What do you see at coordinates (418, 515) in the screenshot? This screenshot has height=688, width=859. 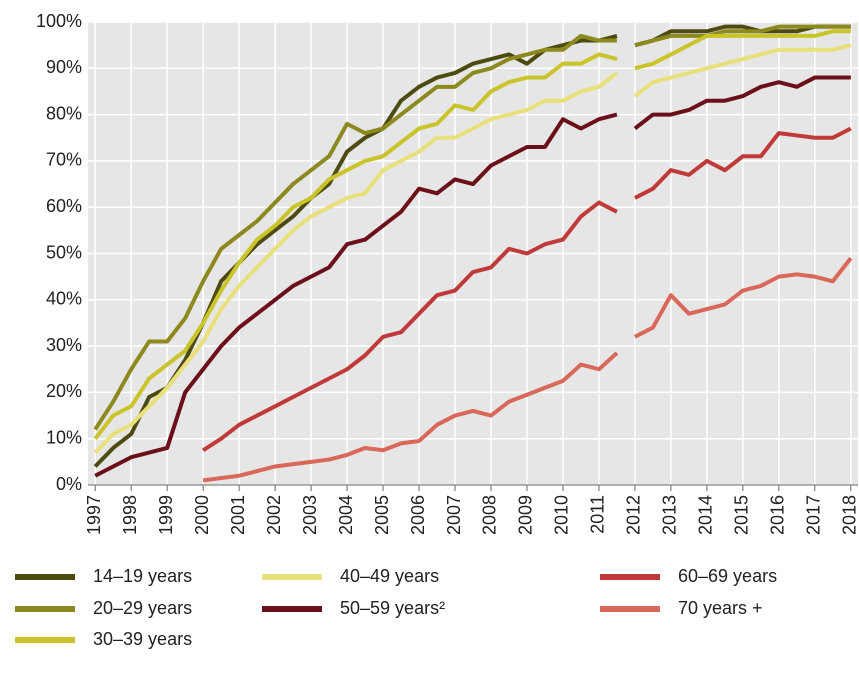 I see `x-tick-label: 2006` at bounding box center [418, 515].